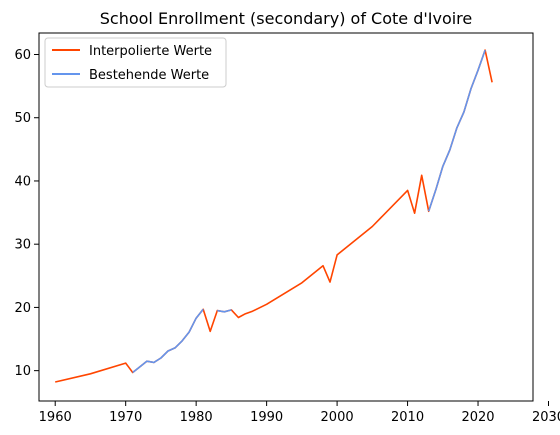 The width and height of the screenshot is (560, 435). I want to click on x-tick-label: 1990, so click(266, 417).